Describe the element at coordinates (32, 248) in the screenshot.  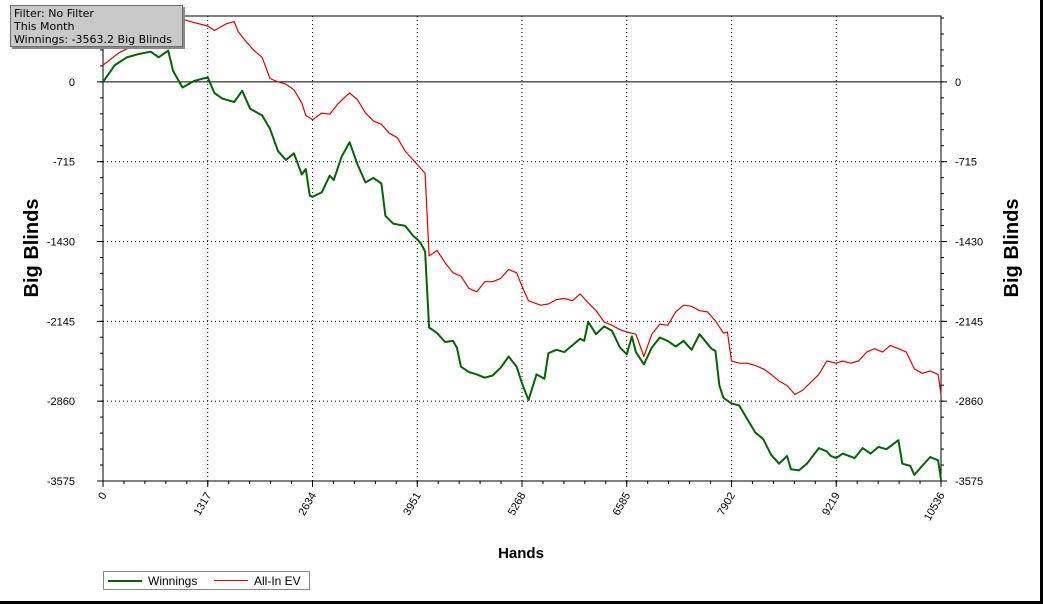
I see `y-axis-label-left: Big Blinds` at that location.